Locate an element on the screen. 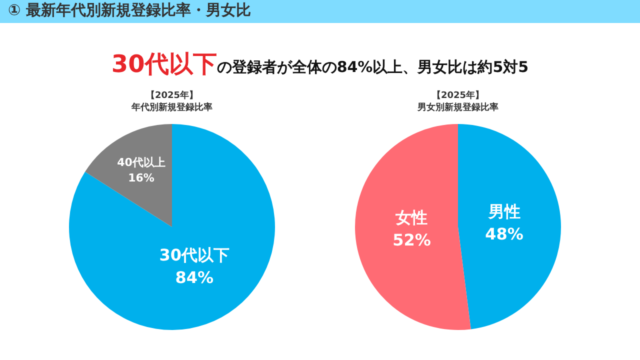 The image size is (640, 360). text: ① 最新年代別新規登録比率・男女比 is located at coordinates (320, 11).